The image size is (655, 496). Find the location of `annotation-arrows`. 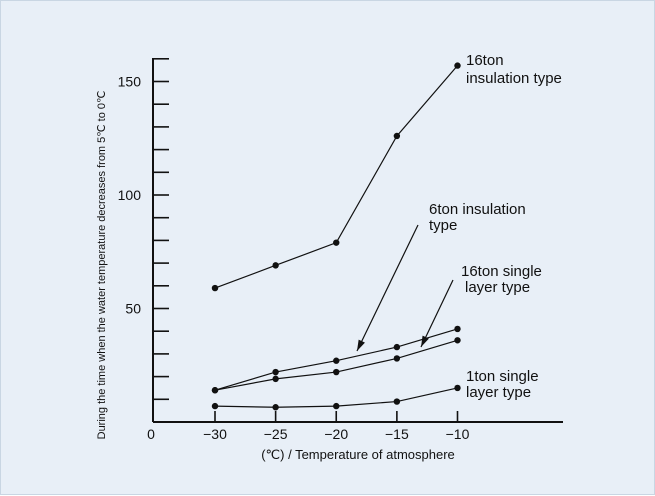

annotation-arrows is located at coordinates (405, 288).